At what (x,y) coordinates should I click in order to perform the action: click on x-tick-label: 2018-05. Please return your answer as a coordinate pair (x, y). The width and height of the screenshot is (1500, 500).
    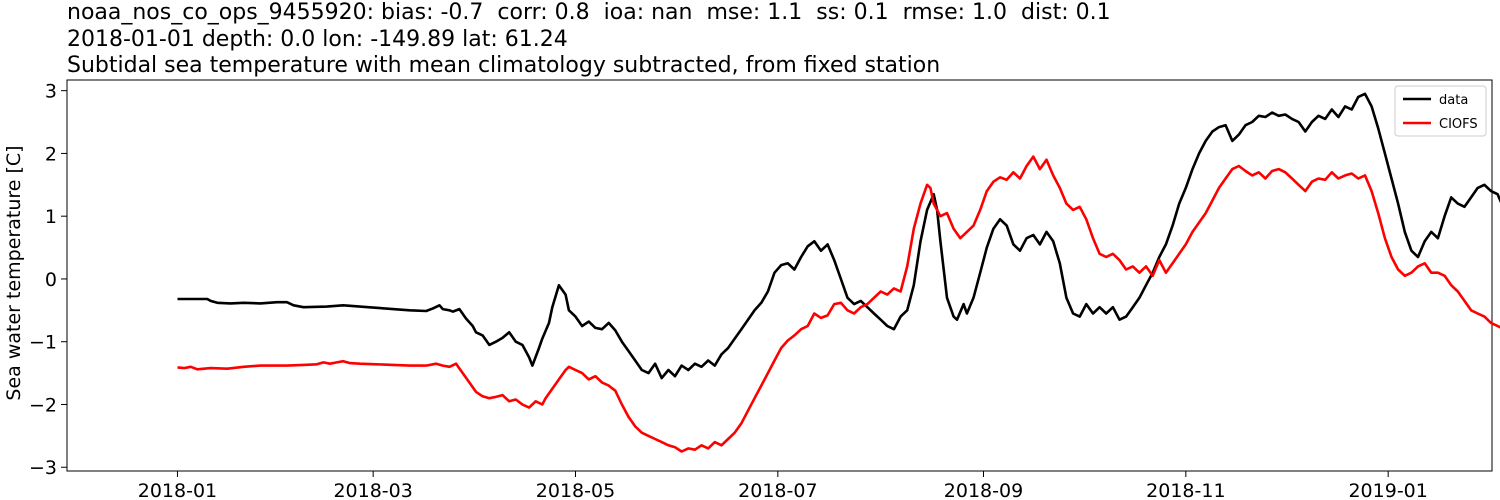
    Looking at the image, I should click on (575, 490).